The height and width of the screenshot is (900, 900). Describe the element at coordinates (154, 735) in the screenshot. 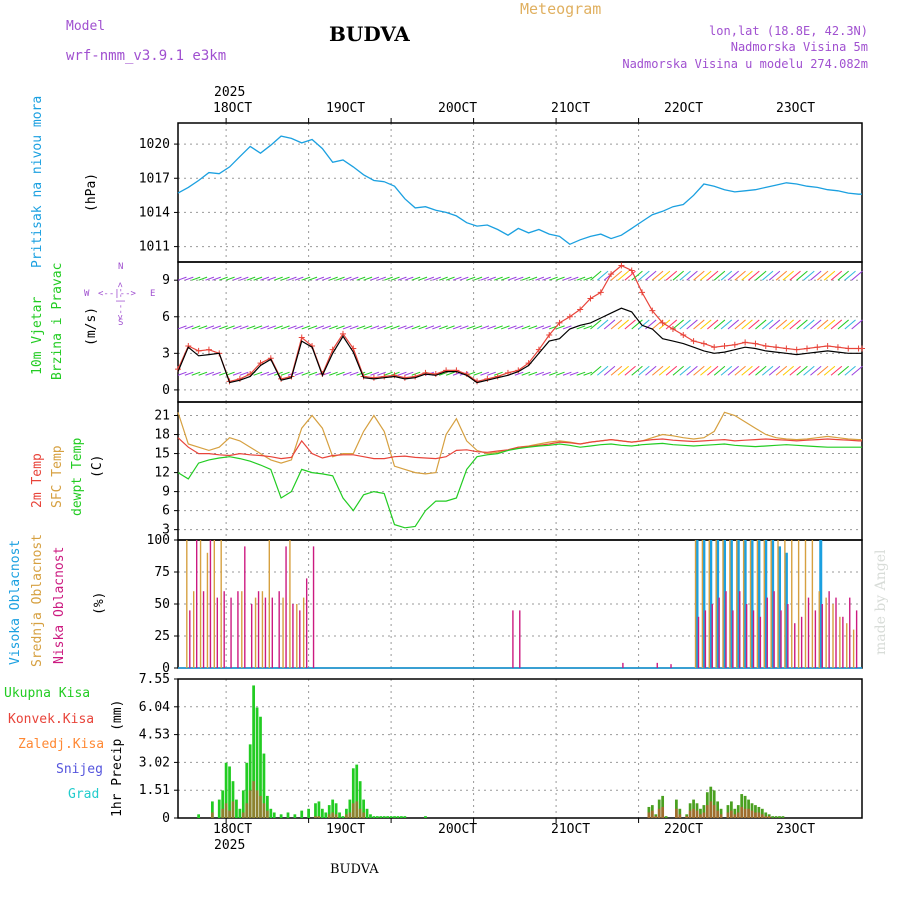

I see `ytick-label-4-3: 4.53` at that location.